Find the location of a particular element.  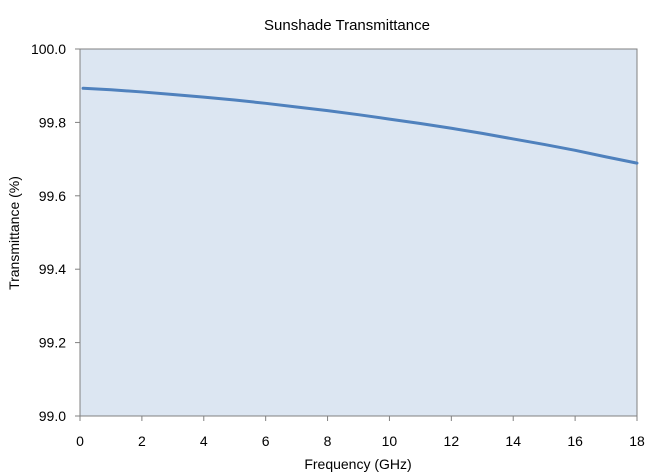

x-tick-label: 2 is located at coordinates (142, 441).